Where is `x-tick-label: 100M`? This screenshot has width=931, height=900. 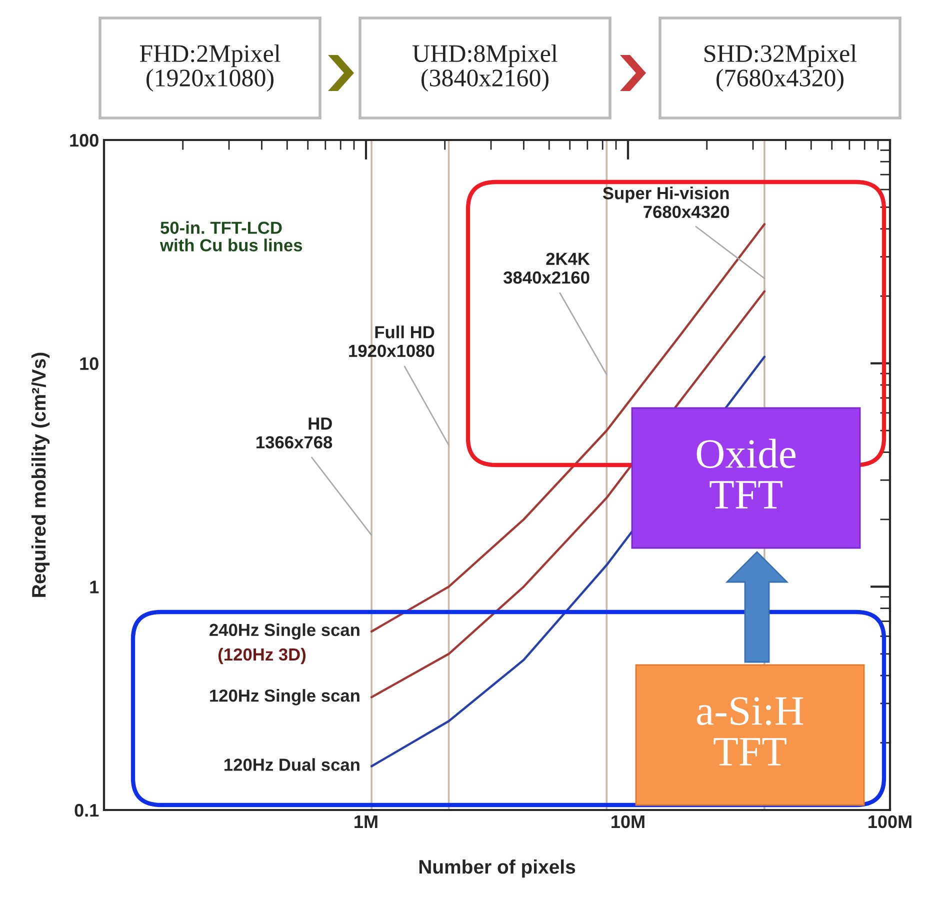 x-tick-label: 100M is located at coordinates (890, 821).